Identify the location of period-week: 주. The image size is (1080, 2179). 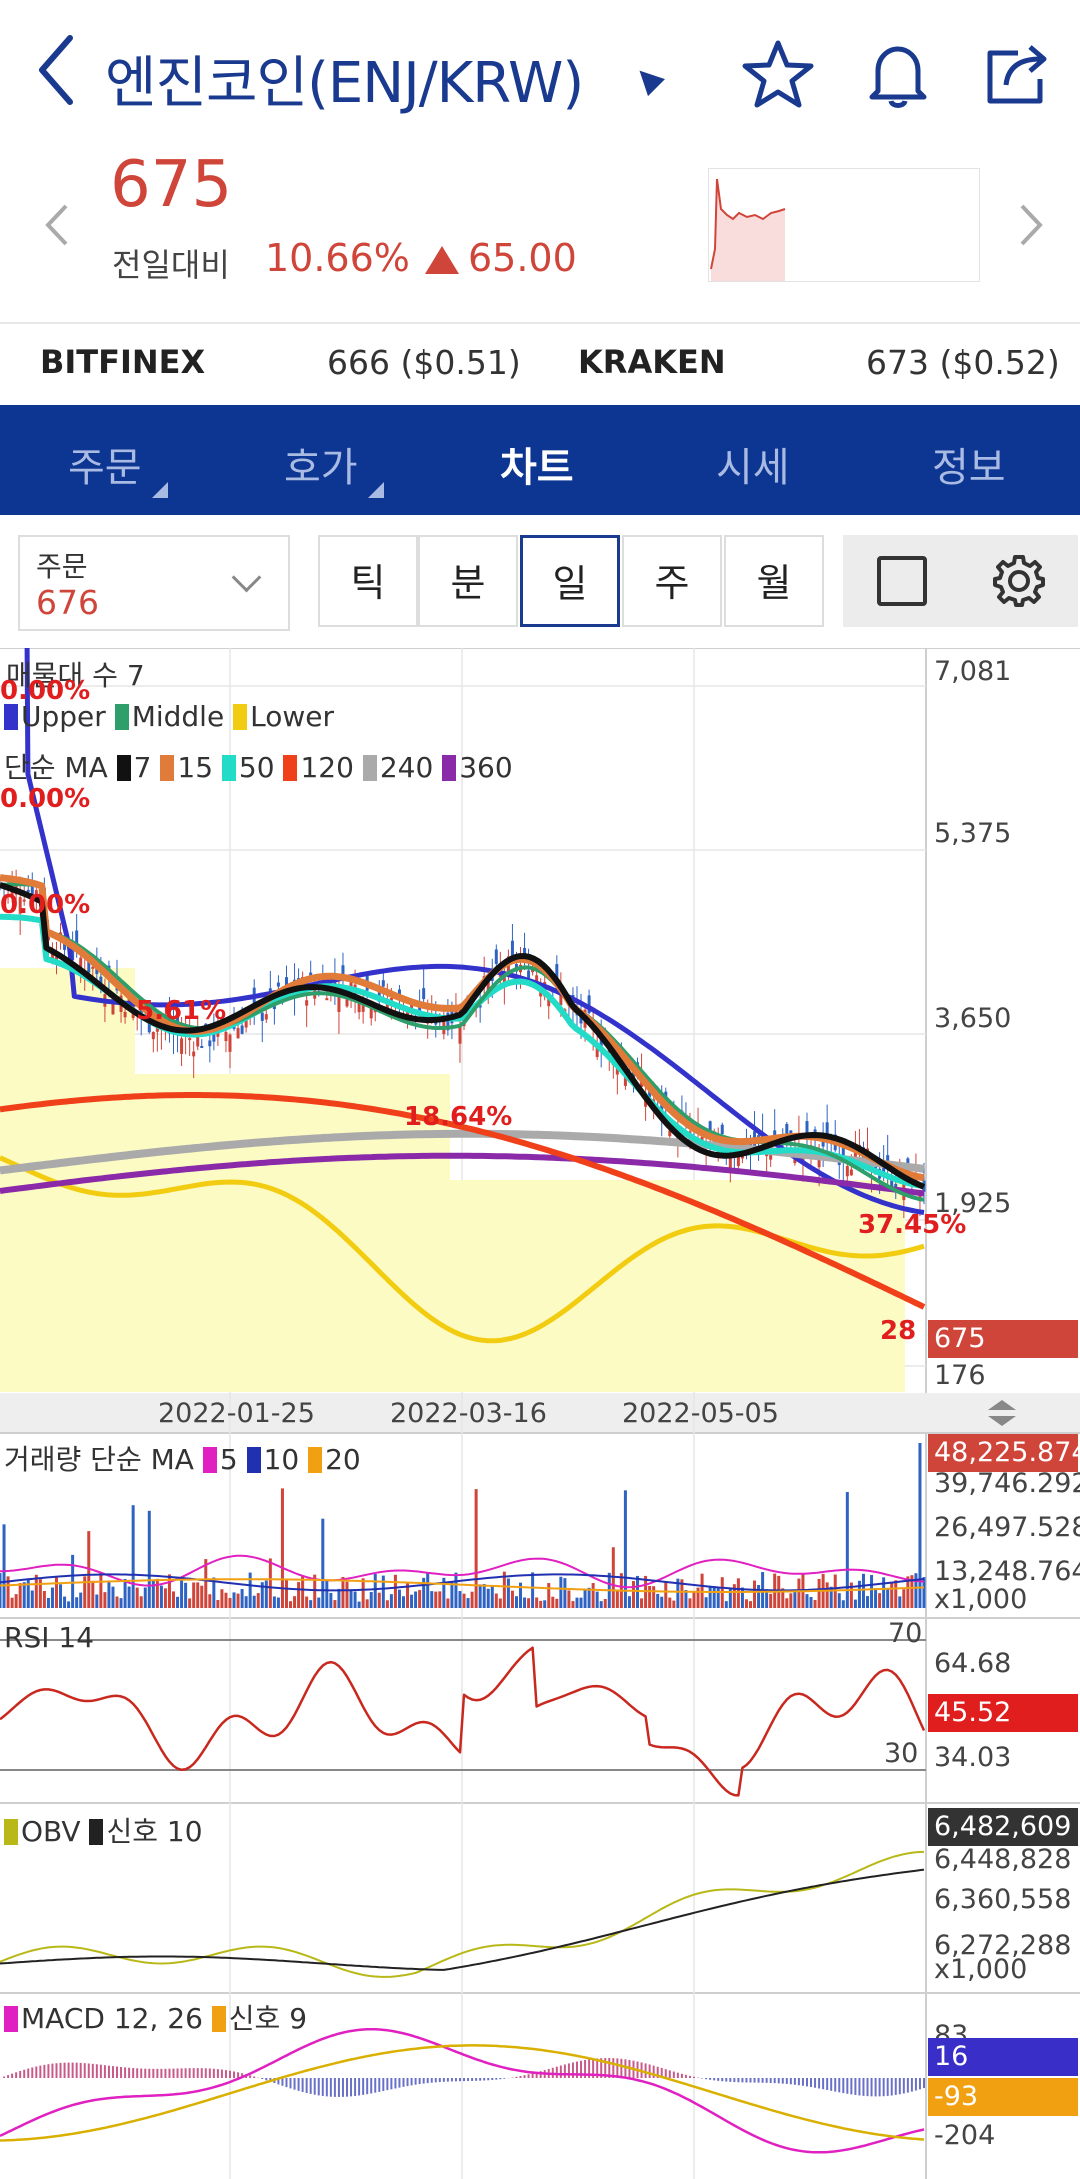
(672, 581).